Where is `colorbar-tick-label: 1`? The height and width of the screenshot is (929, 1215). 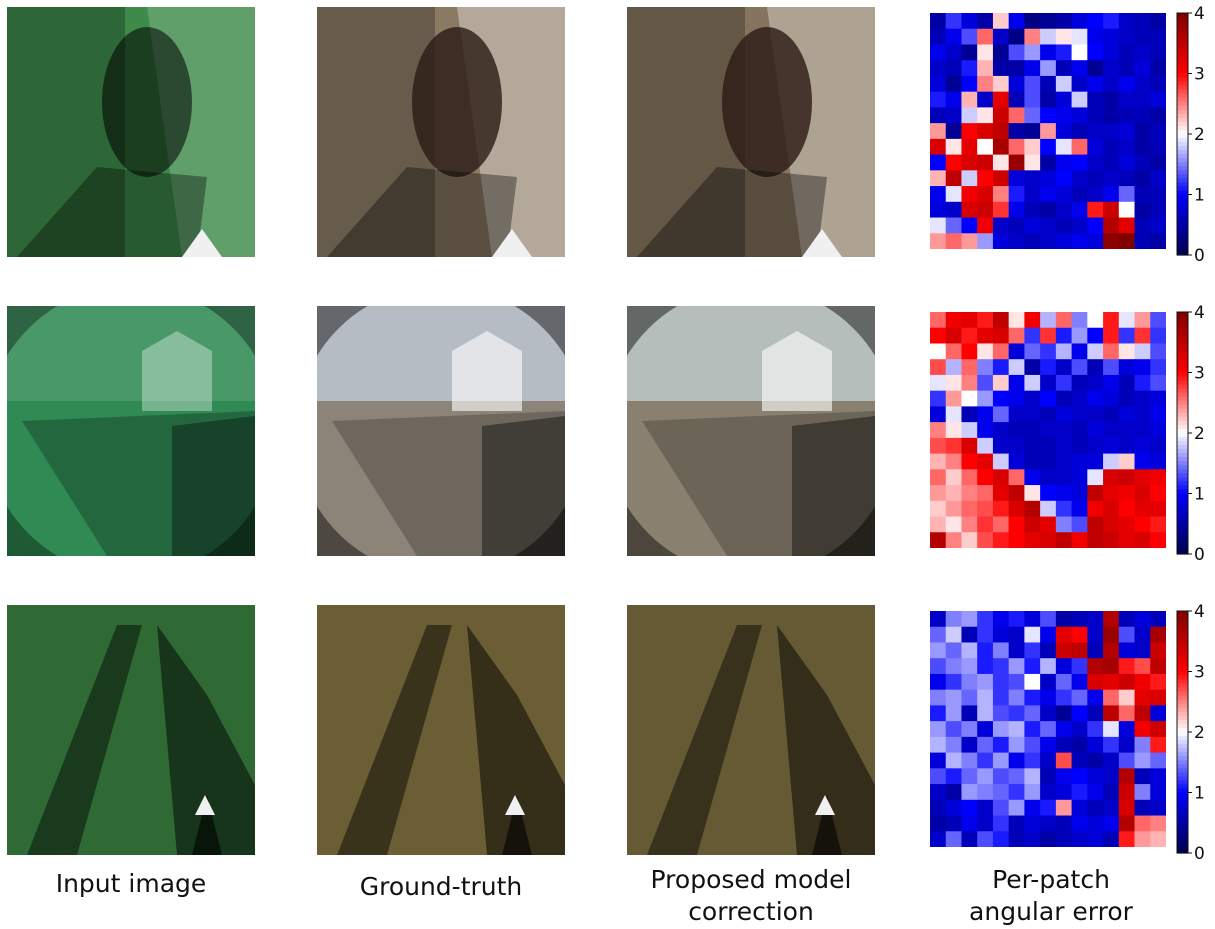
colorbar-tick-label: 1 is located at coordinates (1199, 495).